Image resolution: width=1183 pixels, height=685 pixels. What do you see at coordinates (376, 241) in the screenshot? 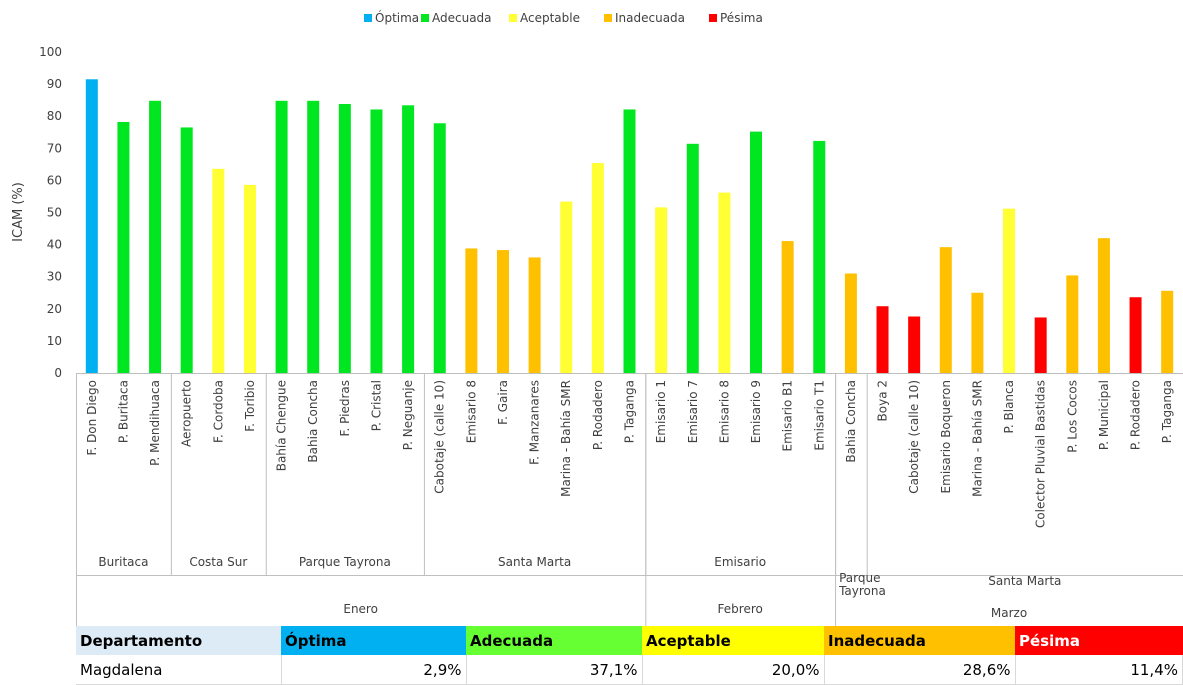
I see `bar-p-cristal` at bounding box center [376, 241].